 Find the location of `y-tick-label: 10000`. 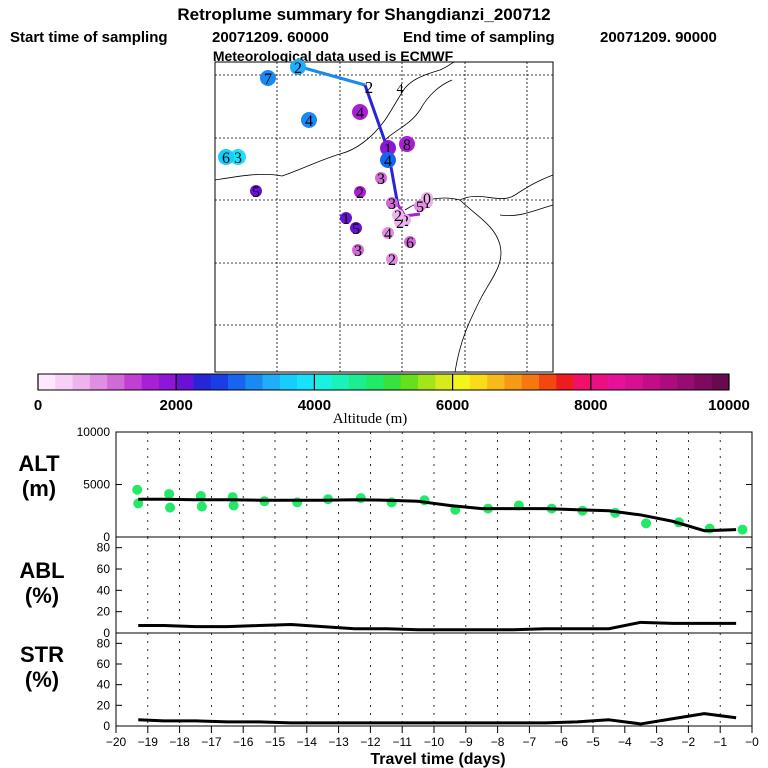

y-tick-label: 10000 is located at coordinates (94, 432).